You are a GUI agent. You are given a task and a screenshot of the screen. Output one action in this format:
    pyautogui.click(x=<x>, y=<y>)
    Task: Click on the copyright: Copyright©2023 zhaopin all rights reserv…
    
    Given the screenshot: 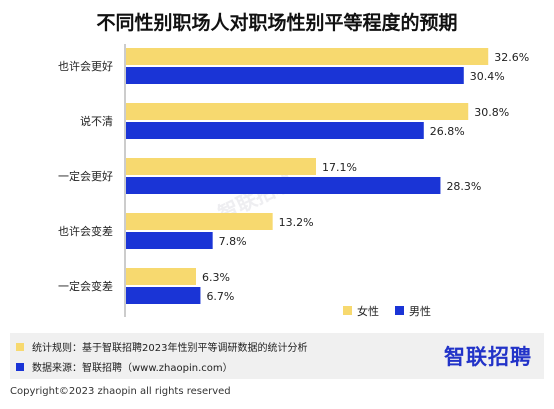 What is the action you would take?
    pyautogui.click(x=120, y=391)
    